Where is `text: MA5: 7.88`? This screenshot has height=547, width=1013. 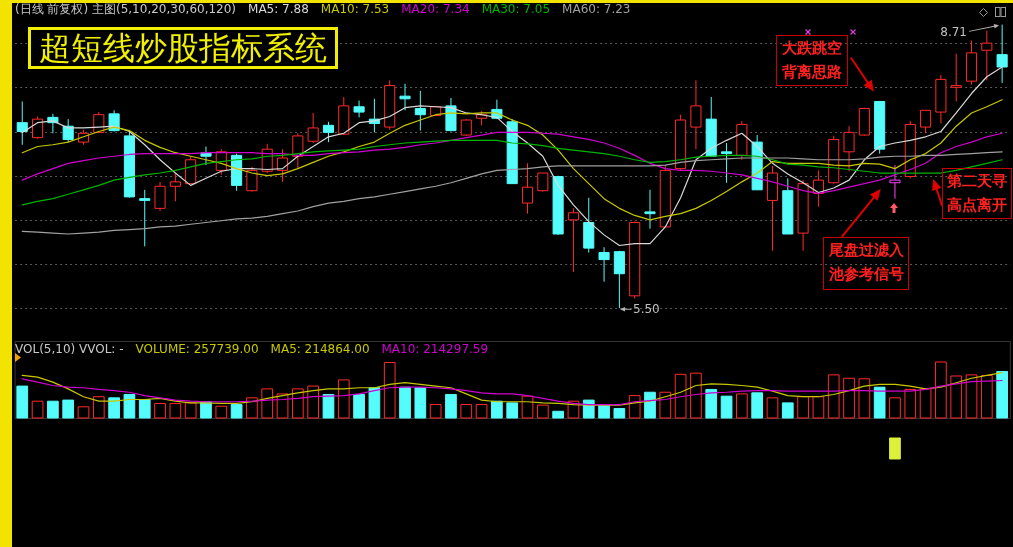
text: MA5: 7.88 is located at coordinates (278, 9).